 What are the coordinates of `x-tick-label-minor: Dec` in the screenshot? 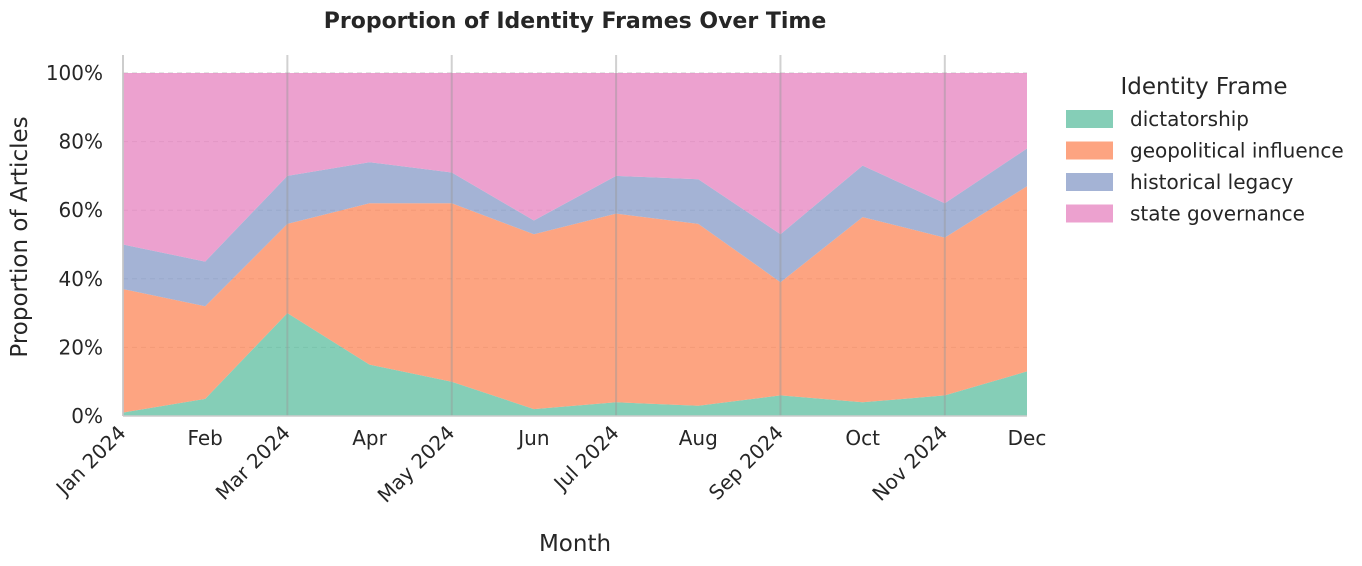 It's located at (1027, 438).